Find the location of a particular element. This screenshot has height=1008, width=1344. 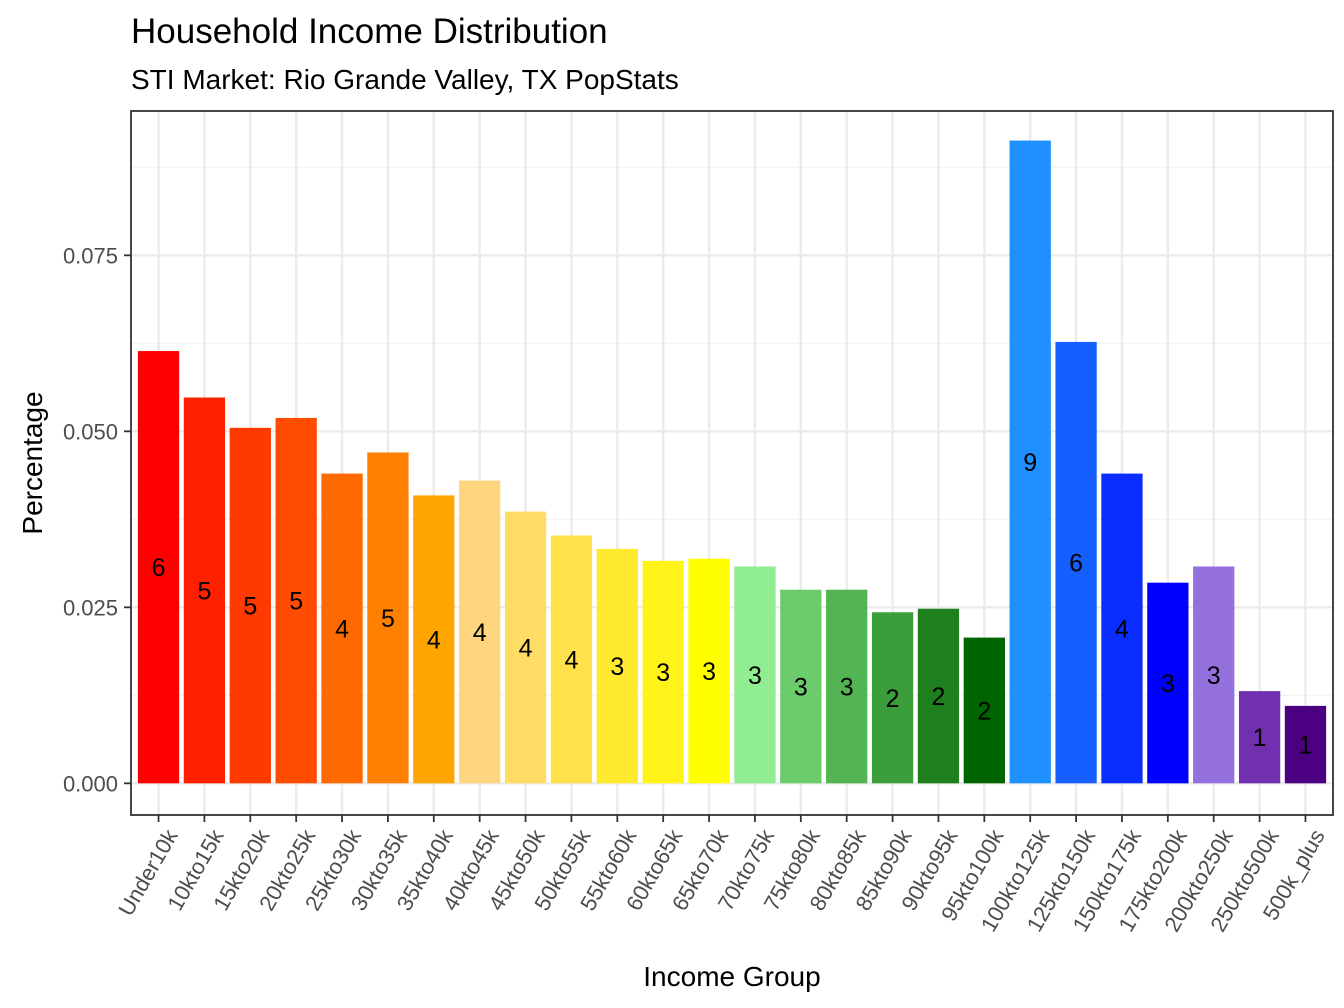

x-axis-title: Income Group is located at coordinates (731, 976).